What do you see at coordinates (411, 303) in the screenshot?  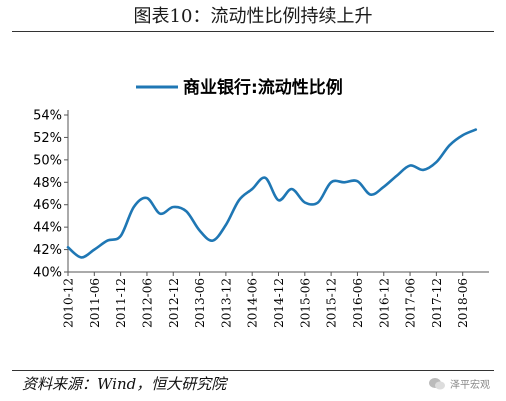 I see `x-tick-label: 2017-06` at bounding box center [411, 303].